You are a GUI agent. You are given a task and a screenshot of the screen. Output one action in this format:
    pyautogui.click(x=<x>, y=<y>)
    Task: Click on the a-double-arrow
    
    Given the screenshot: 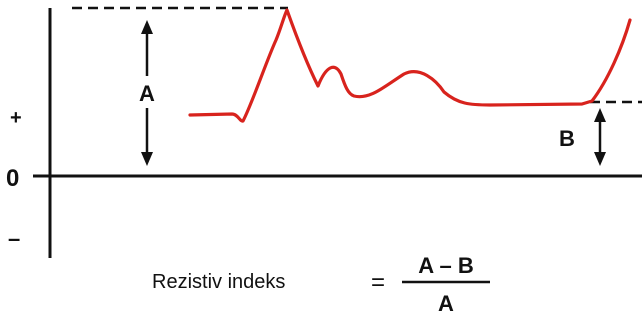 What is the action you would take?
    pyautogui.click(x=147, y=93)
    